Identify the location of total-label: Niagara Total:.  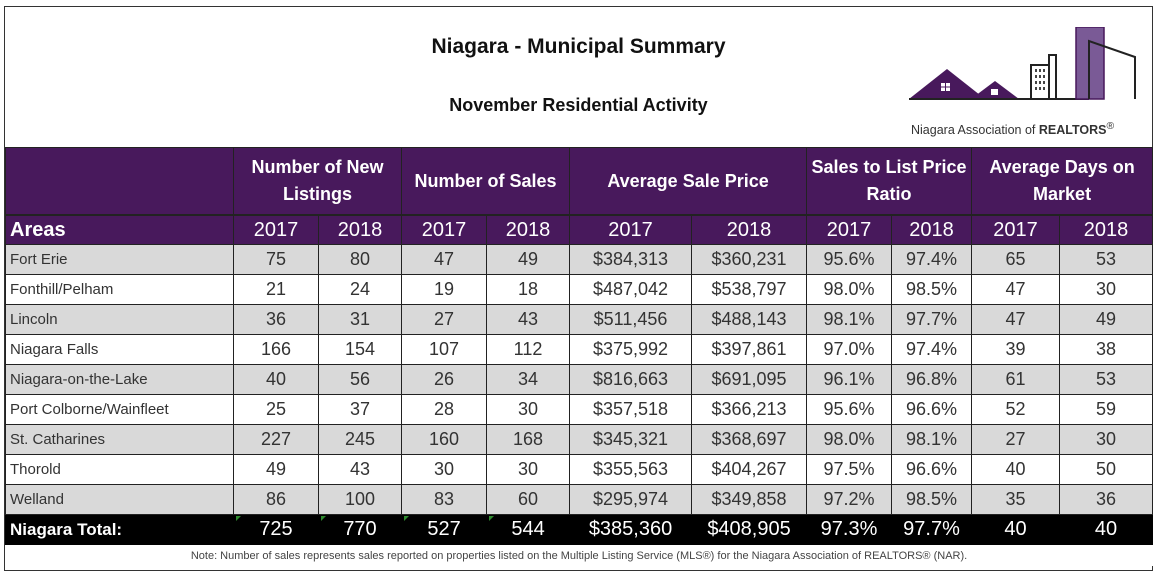
(119, 529).